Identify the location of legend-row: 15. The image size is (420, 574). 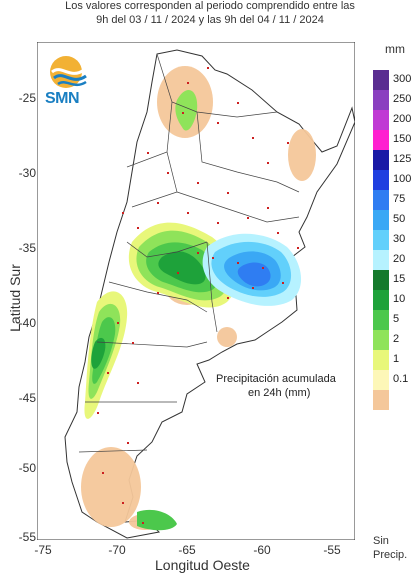
(396, 280).